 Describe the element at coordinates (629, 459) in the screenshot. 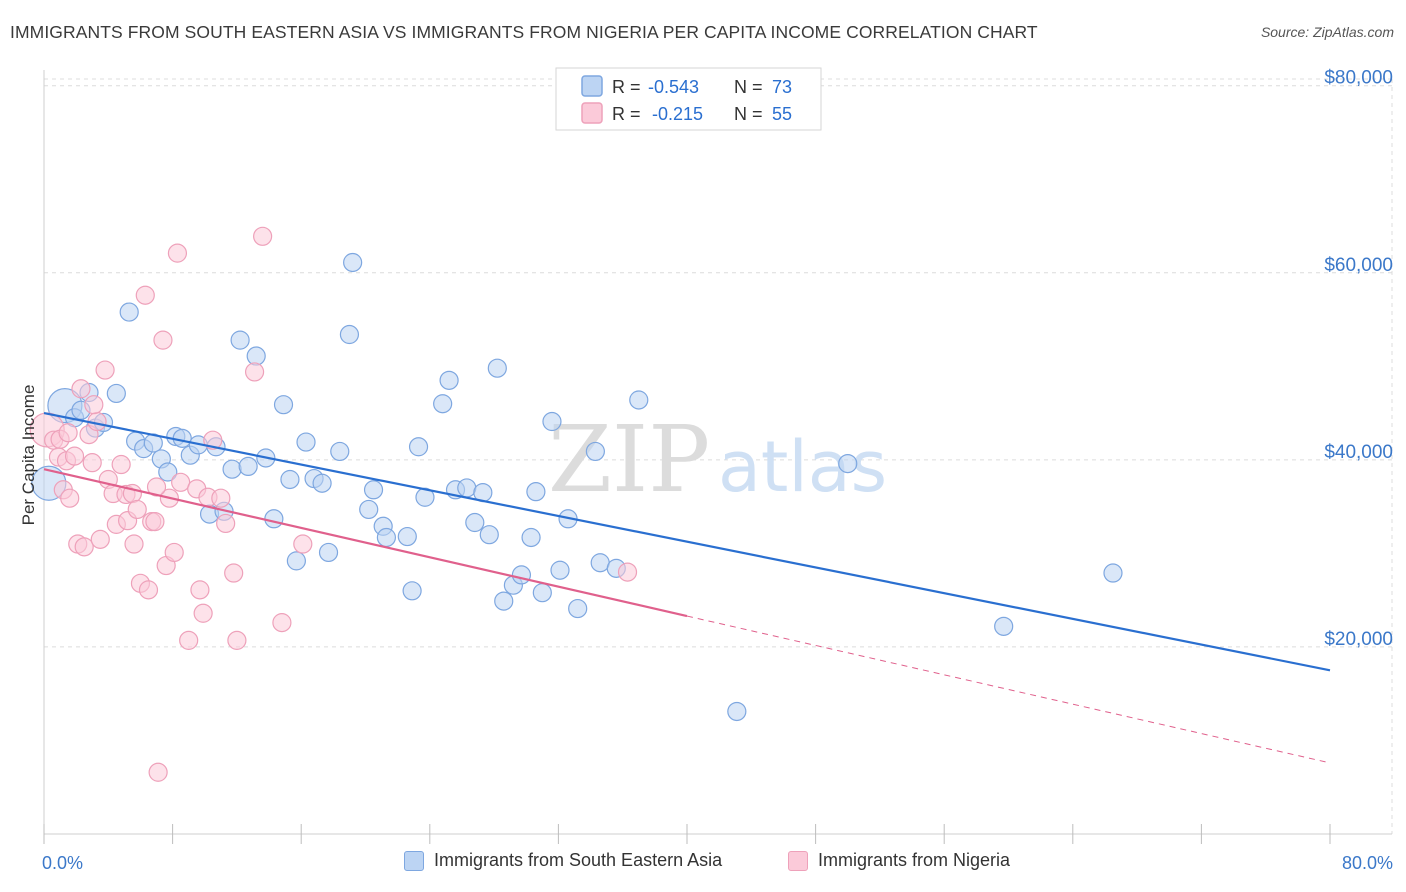

I see `watermark-zip: ZIP` at that location.